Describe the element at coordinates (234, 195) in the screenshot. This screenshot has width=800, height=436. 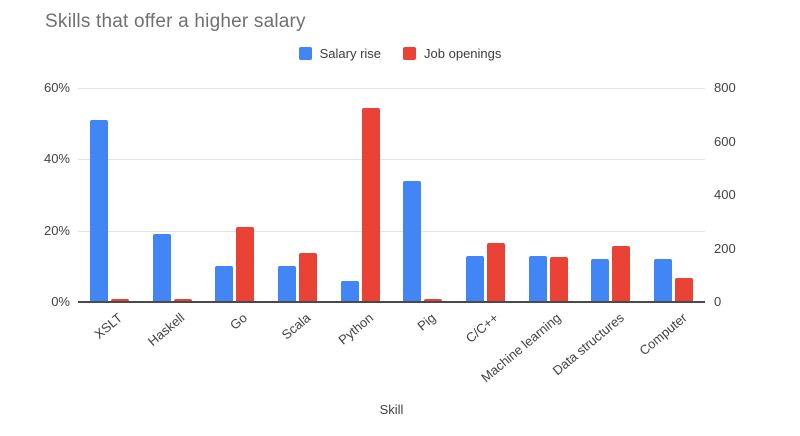
I see `bar-group-go` at that location.